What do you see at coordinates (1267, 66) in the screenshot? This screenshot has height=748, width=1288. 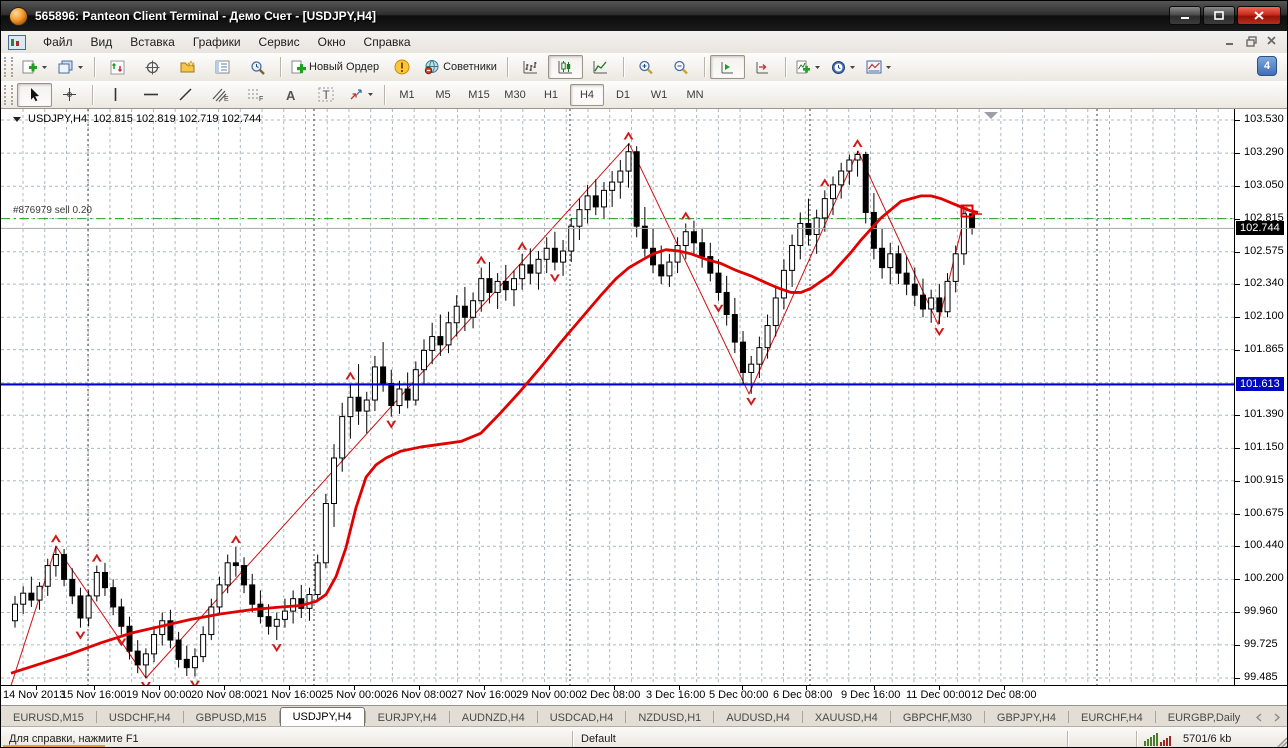 I see `notifications-badge: 4` at bounding box center [1267, 66].